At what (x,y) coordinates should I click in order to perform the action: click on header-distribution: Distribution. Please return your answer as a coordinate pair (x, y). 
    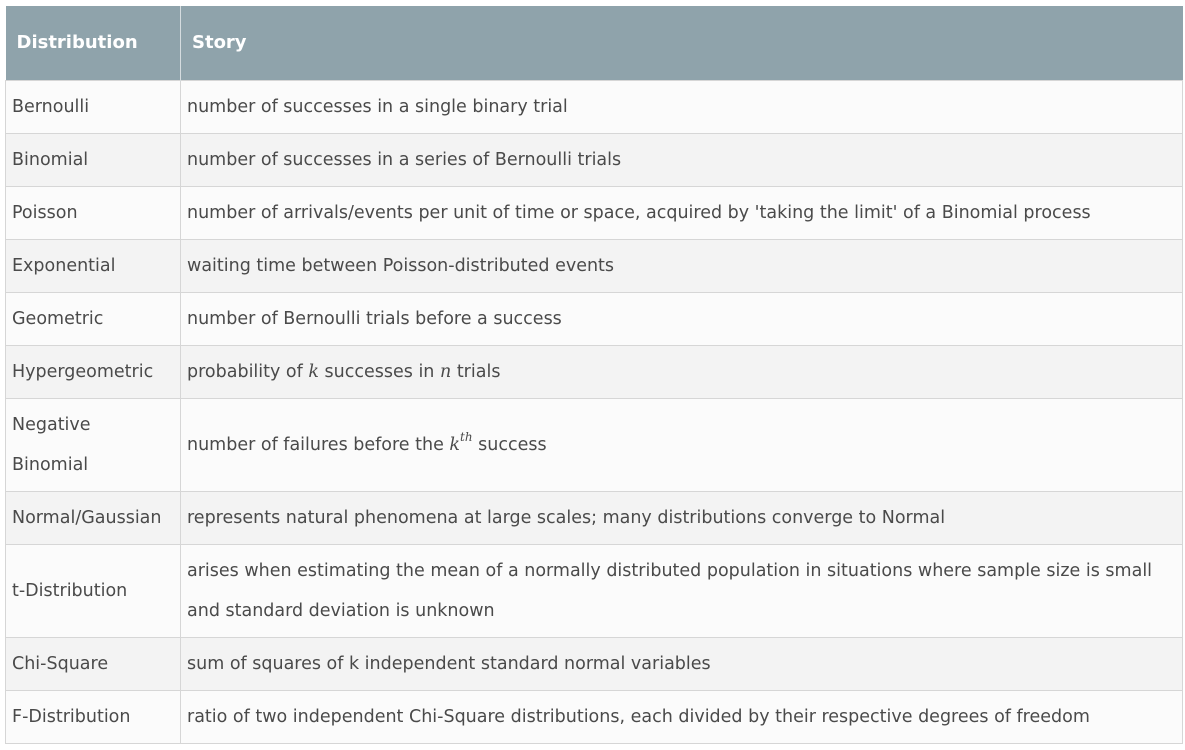
    Looking at the image, I should click on (93, 43).